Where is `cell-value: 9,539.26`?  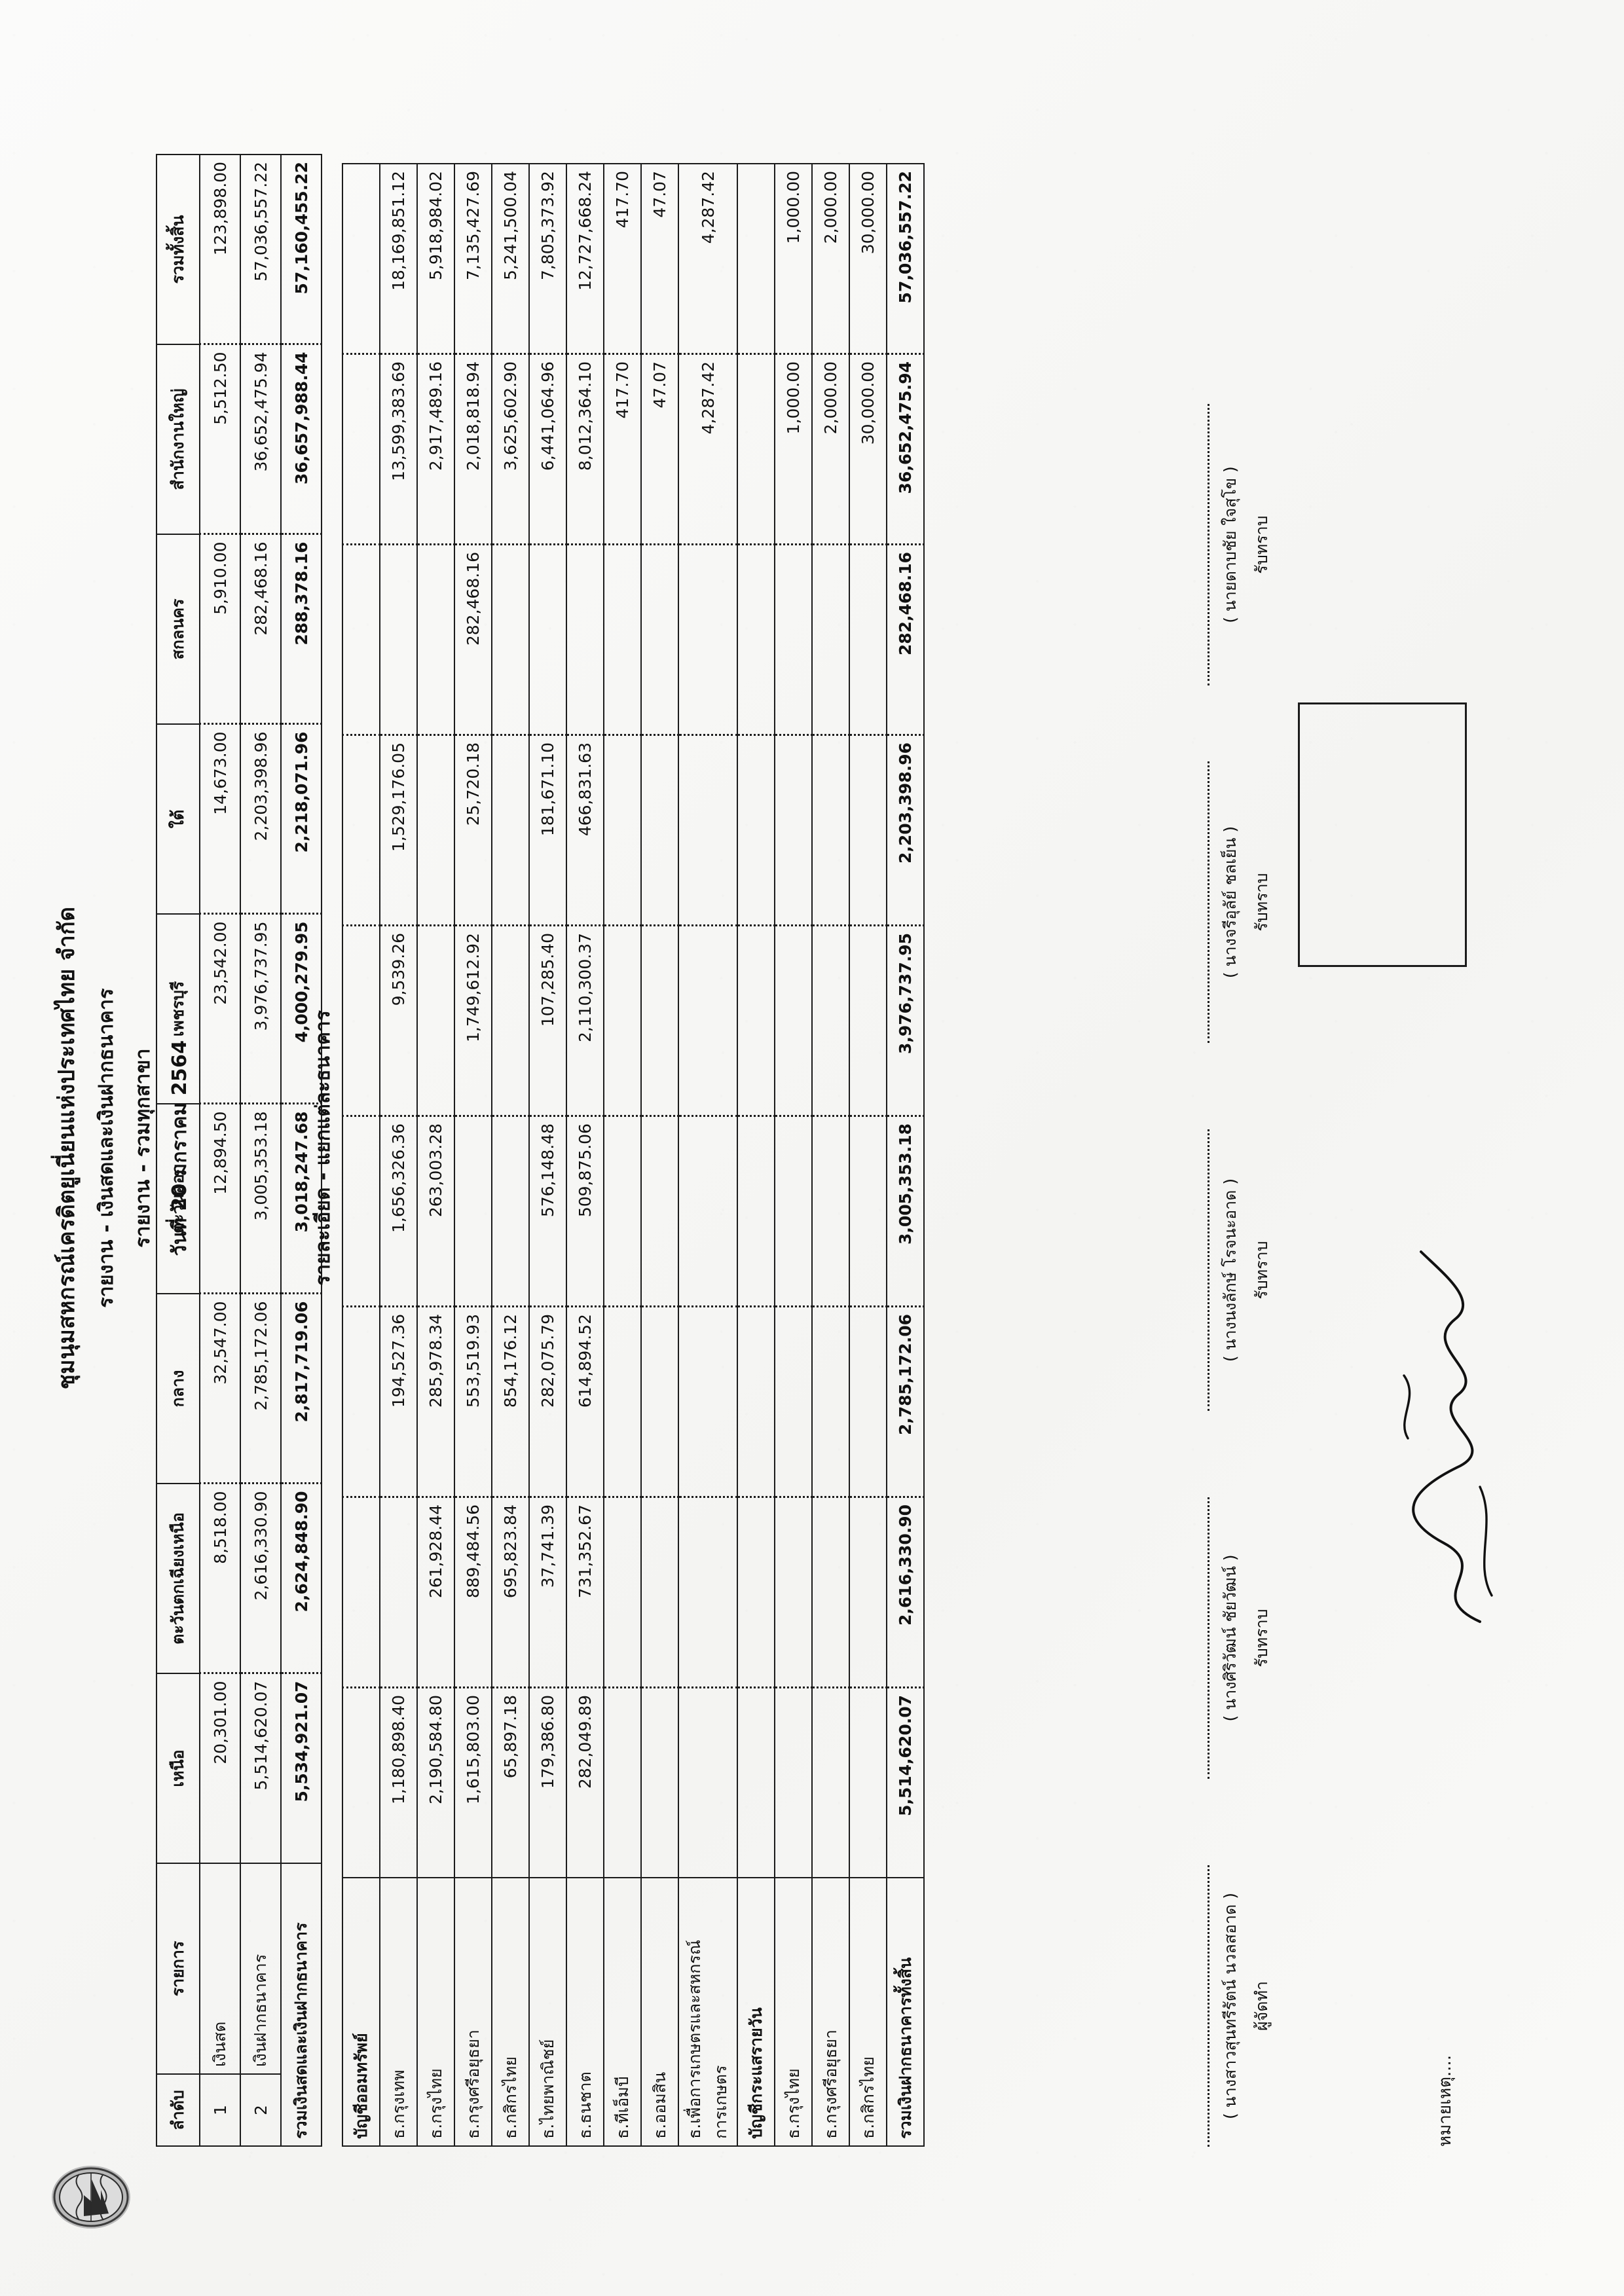
cell-value: 9,539.26 is located at coordinates (398, 1020).